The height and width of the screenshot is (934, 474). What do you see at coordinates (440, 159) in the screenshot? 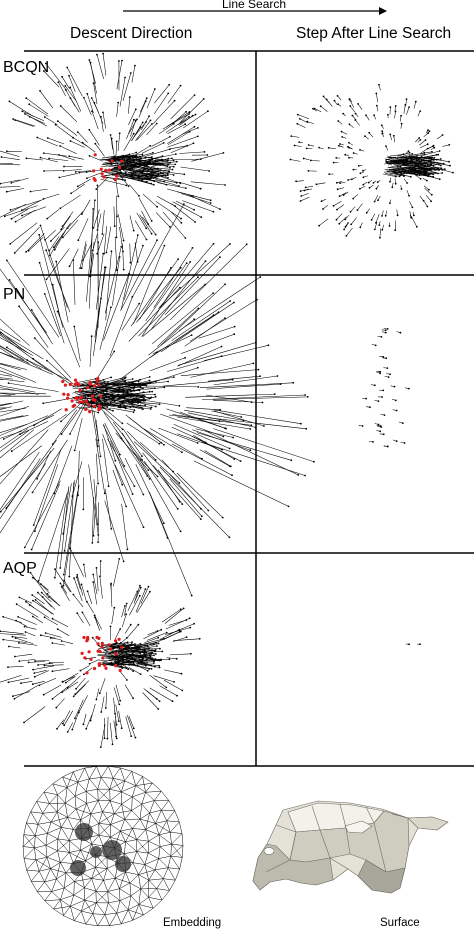
I see `bcqn-step-core-head` at bounding box center [440, 159].